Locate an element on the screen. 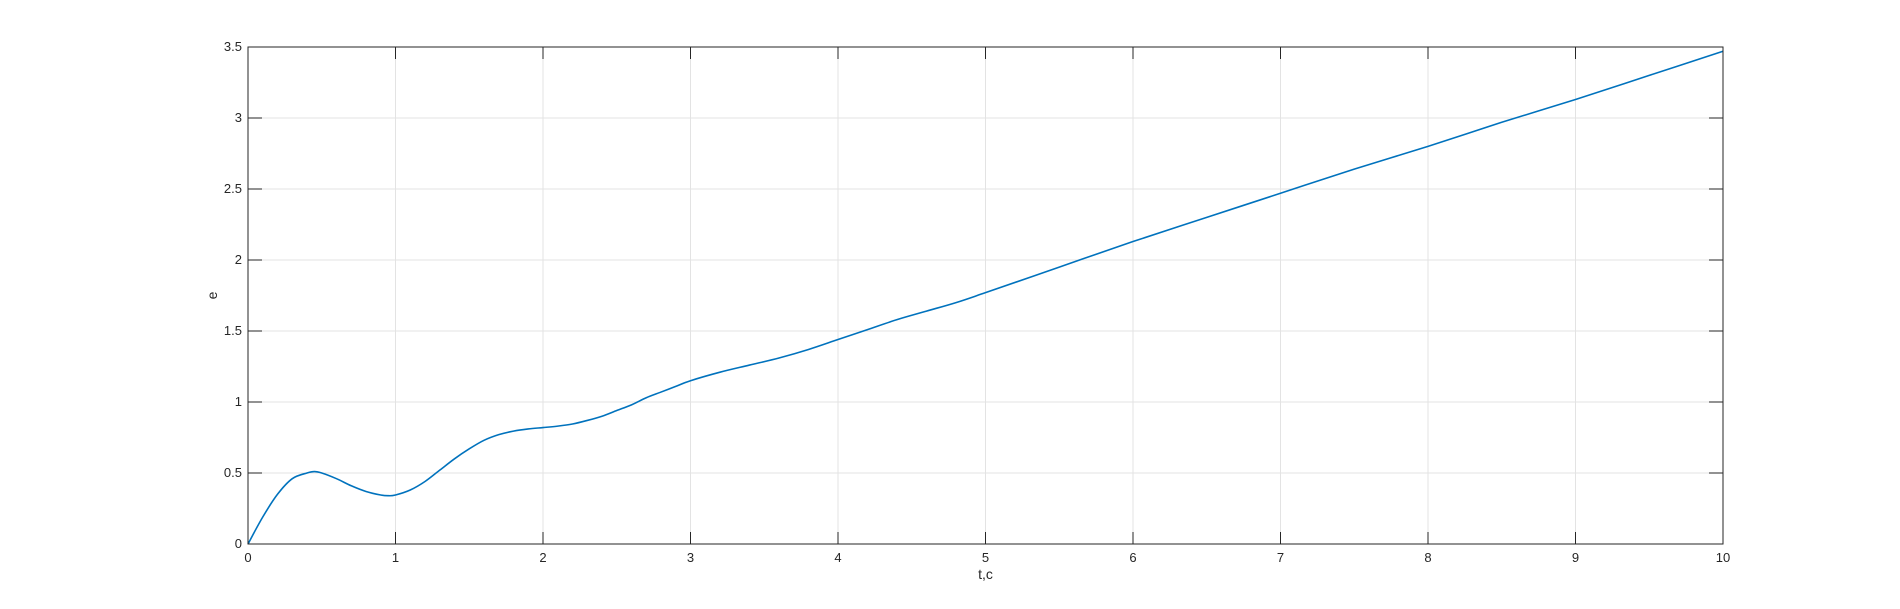 The image size is (1900, 609). x-tick-label: 10 is located at coordinates (1723, 557).